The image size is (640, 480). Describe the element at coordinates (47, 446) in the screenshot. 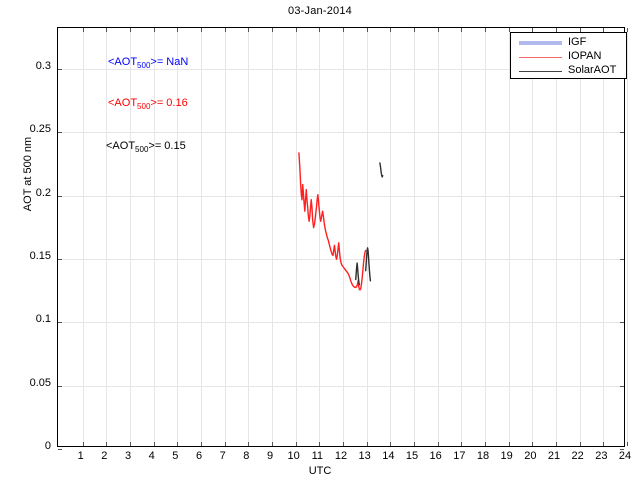

I see `y-tick-label: 0` at that location.